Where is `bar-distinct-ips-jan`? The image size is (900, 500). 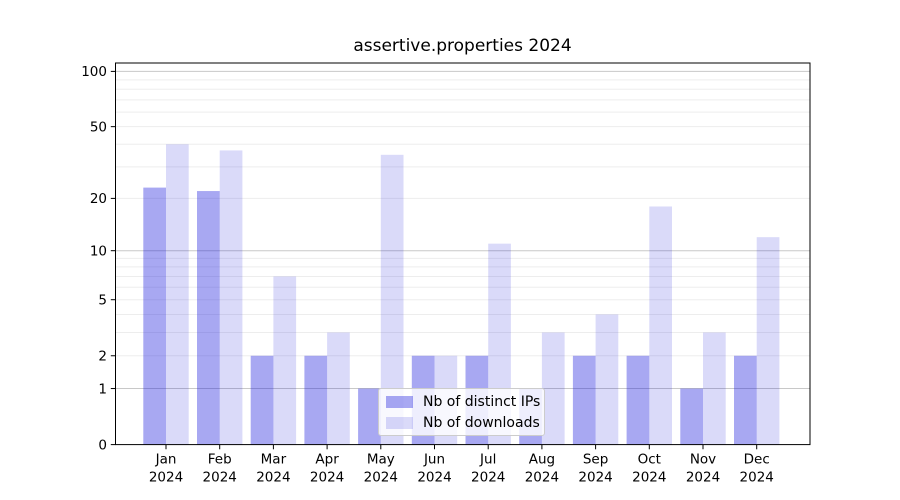 bar-distinct-ips-jan is located at coordinates (154, 316).